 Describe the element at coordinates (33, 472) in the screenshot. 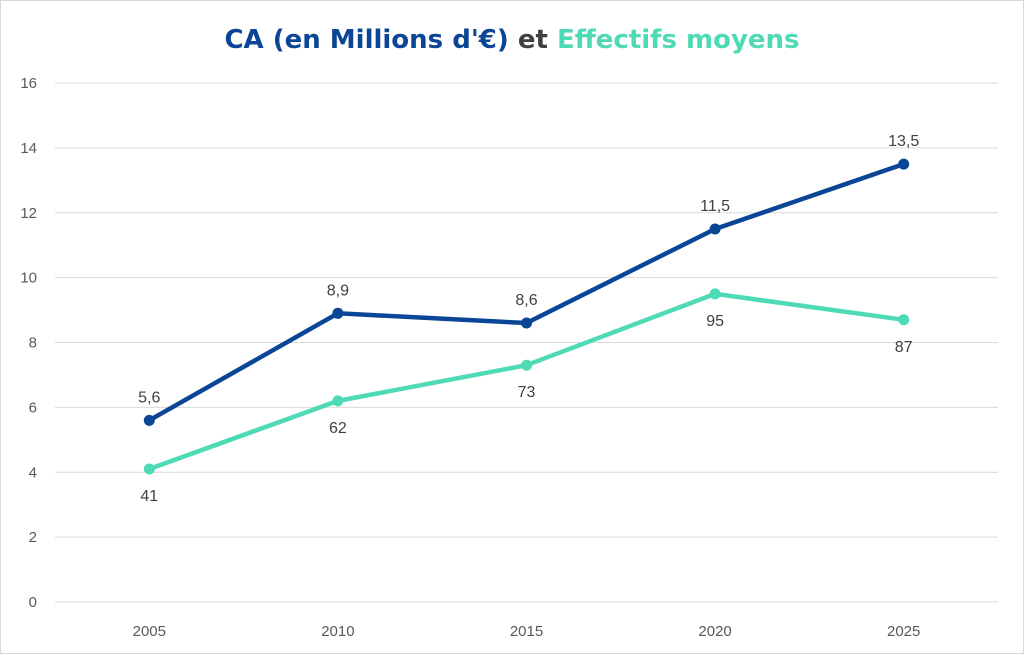

I see `y-tick-label: 4` at that location.